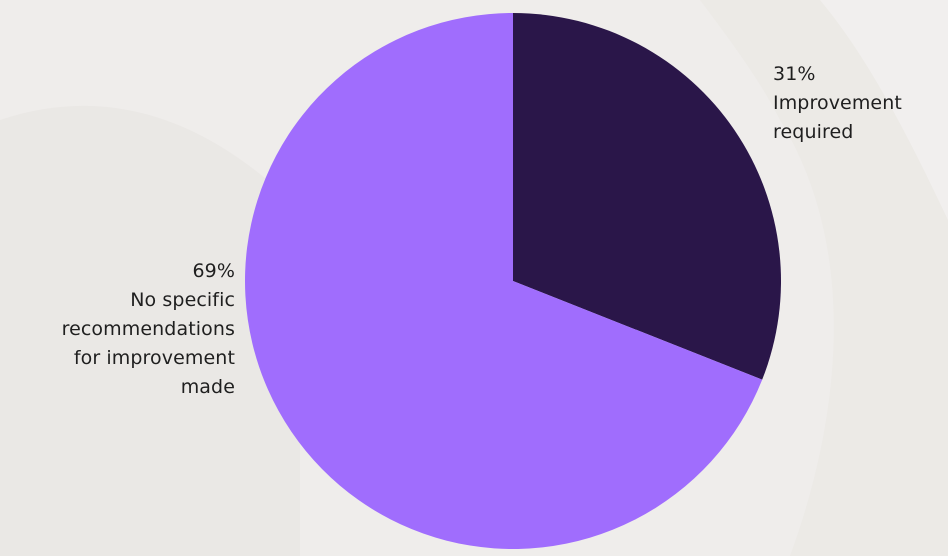 This screenshot has height=556, width=948. I want to click on label-line: recommendations, so click(148, 329).